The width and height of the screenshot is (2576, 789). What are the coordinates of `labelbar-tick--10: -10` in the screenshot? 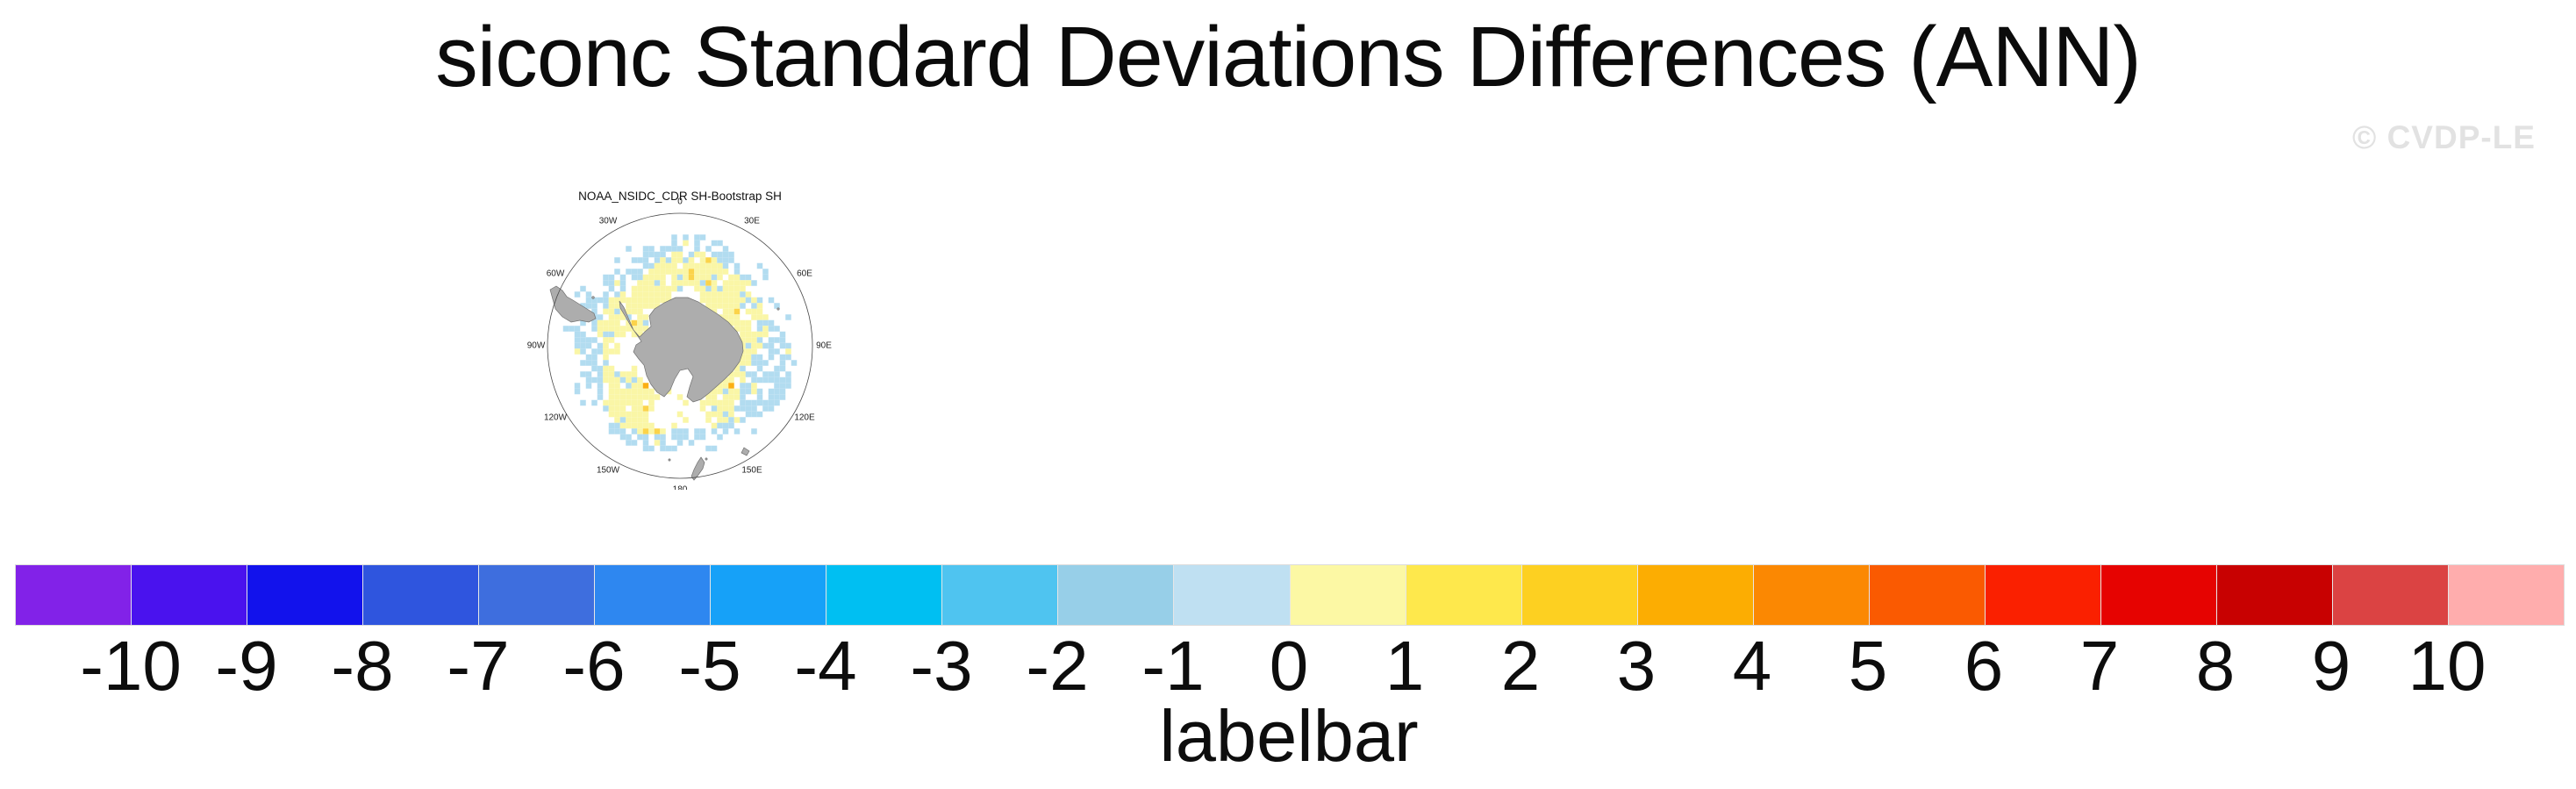 It's located at (131, 666).